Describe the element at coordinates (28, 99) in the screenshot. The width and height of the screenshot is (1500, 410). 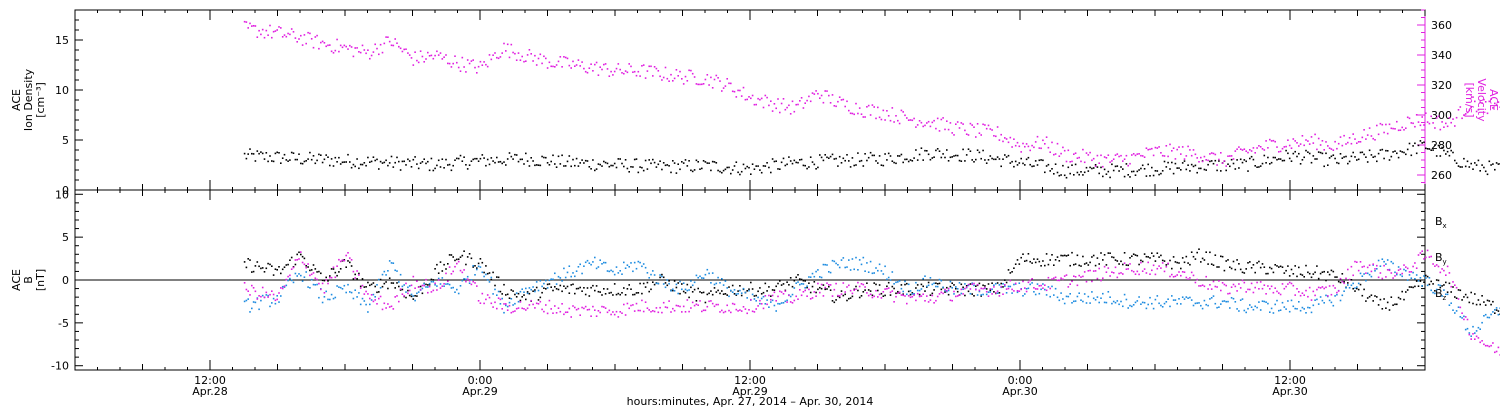
I see `y-axis-label: ACEIon Density[cm⁻³]` at that location.